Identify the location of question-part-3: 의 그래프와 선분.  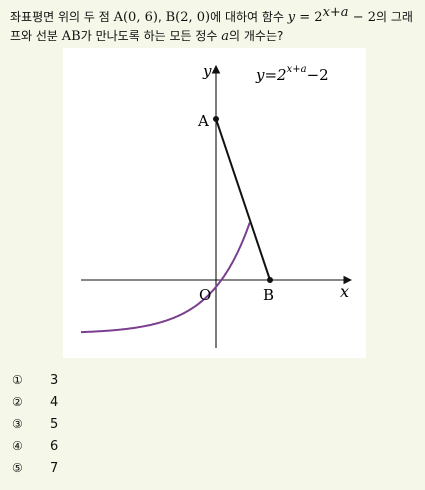
(211, 26).